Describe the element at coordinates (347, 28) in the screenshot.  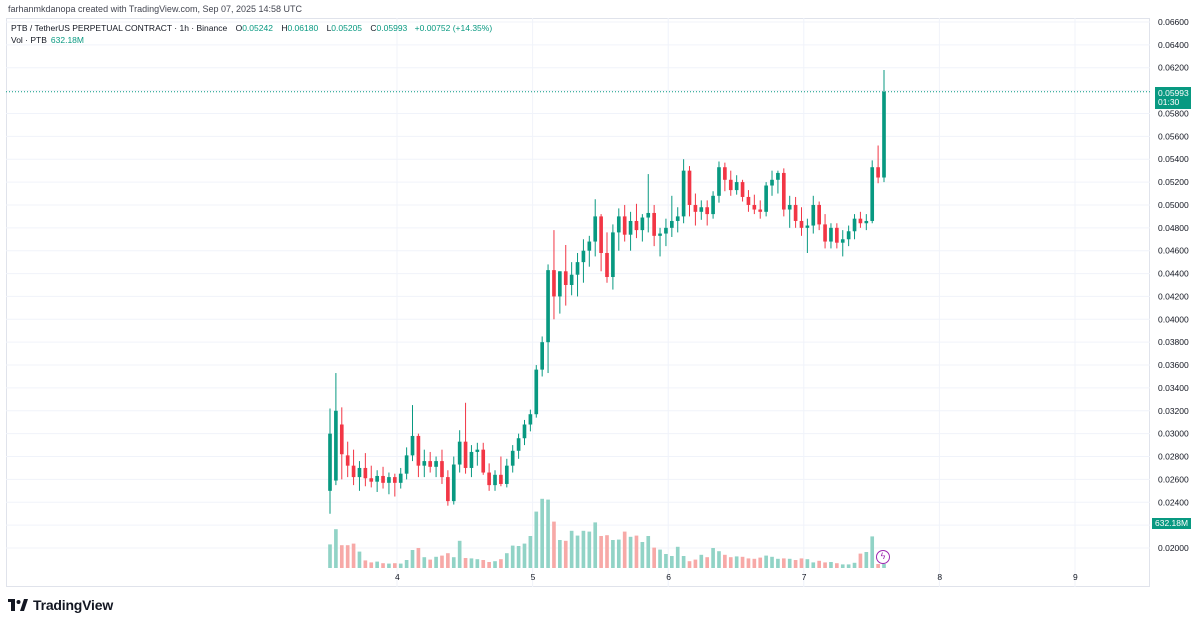
I see `low-value: 0.05205` at that location.